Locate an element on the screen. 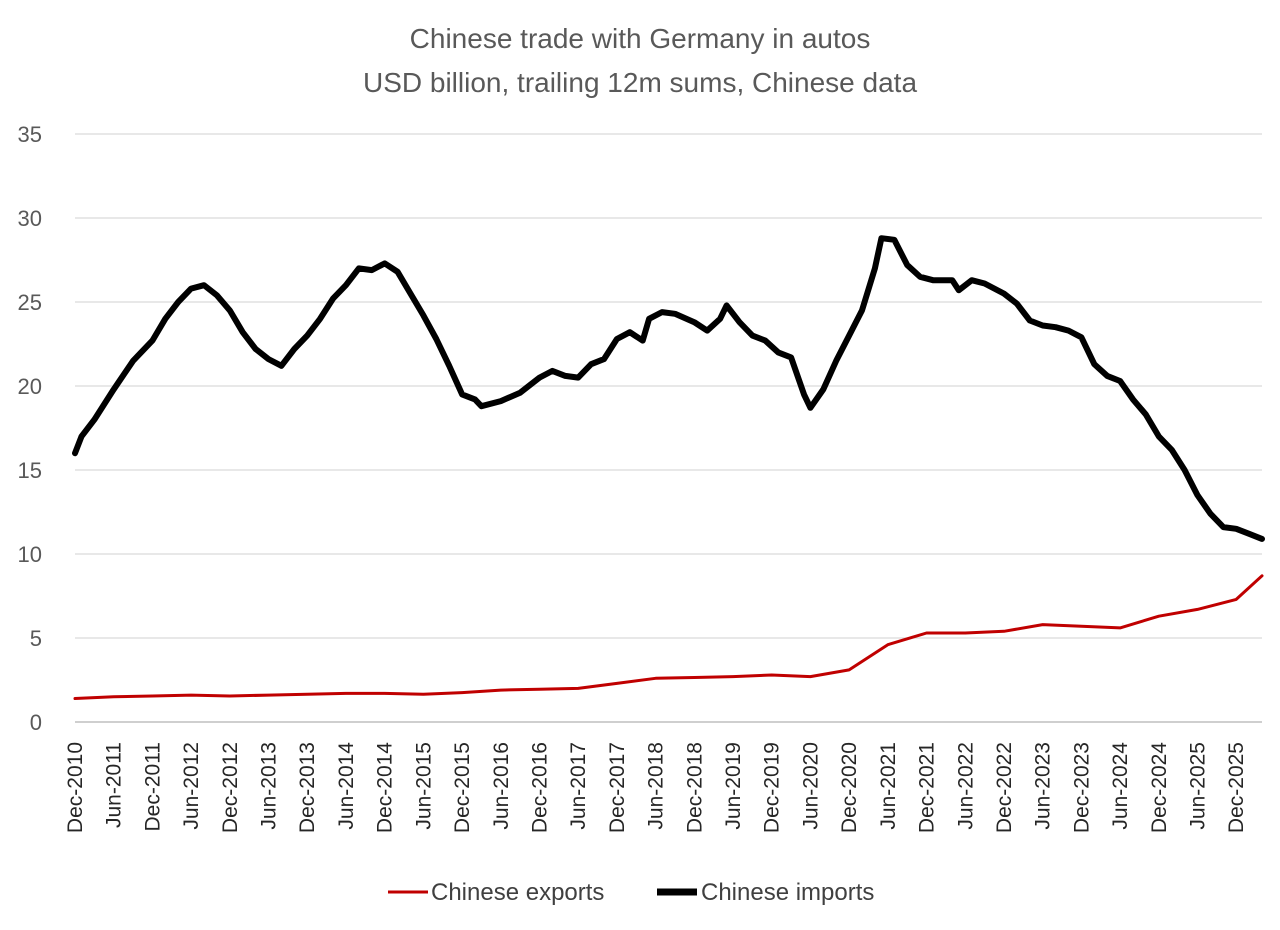 This screenshot has height=930, width=1280. y-tick-label: 10 is located at coordinates (30, 554).